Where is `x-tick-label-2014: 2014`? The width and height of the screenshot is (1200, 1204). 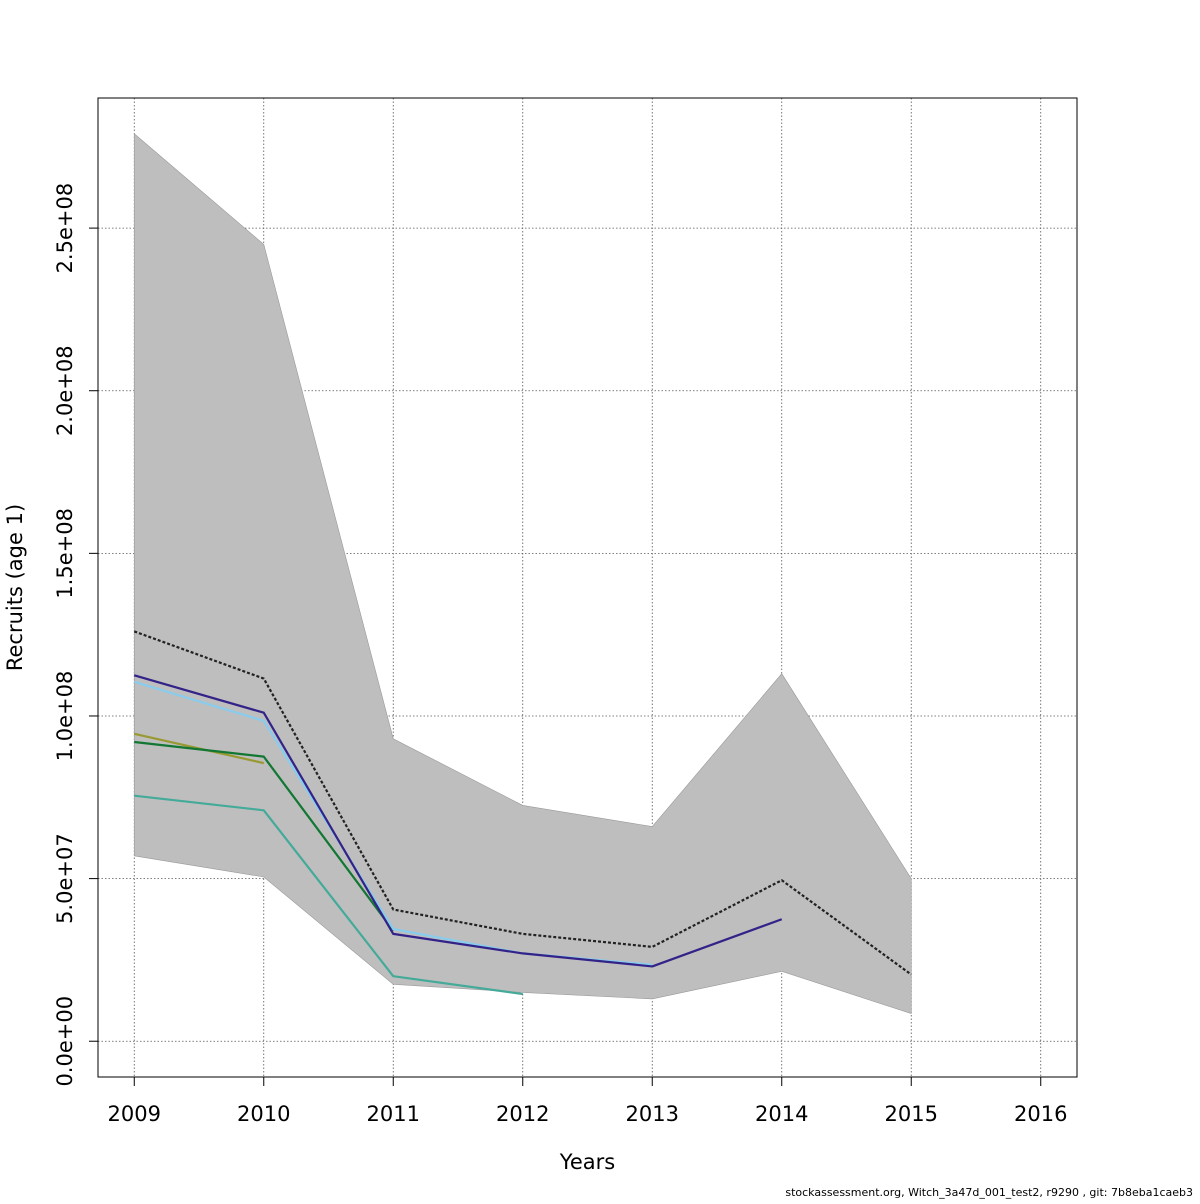 x-tick-label-2014: 2014 is located at coordinates (781, 1114).